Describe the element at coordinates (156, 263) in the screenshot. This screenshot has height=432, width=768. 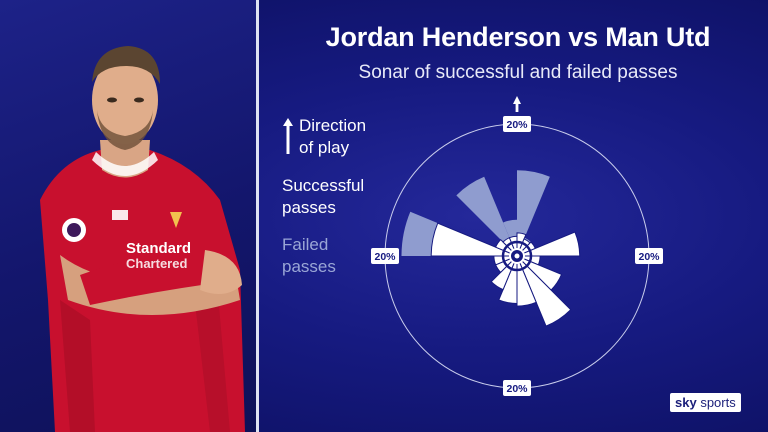
I see `svg-text: Chartered` at that location.